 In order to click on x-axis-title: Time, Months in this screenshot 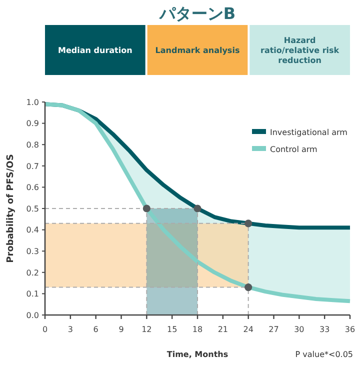, I will do `click(197, 354)`.